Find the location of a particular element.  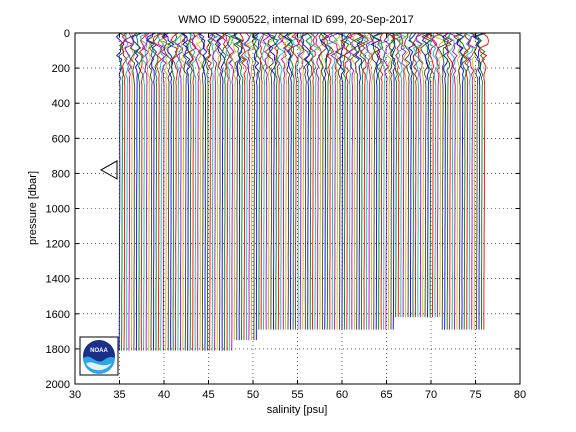

marker-triangle is located at coordinates (108, 170).